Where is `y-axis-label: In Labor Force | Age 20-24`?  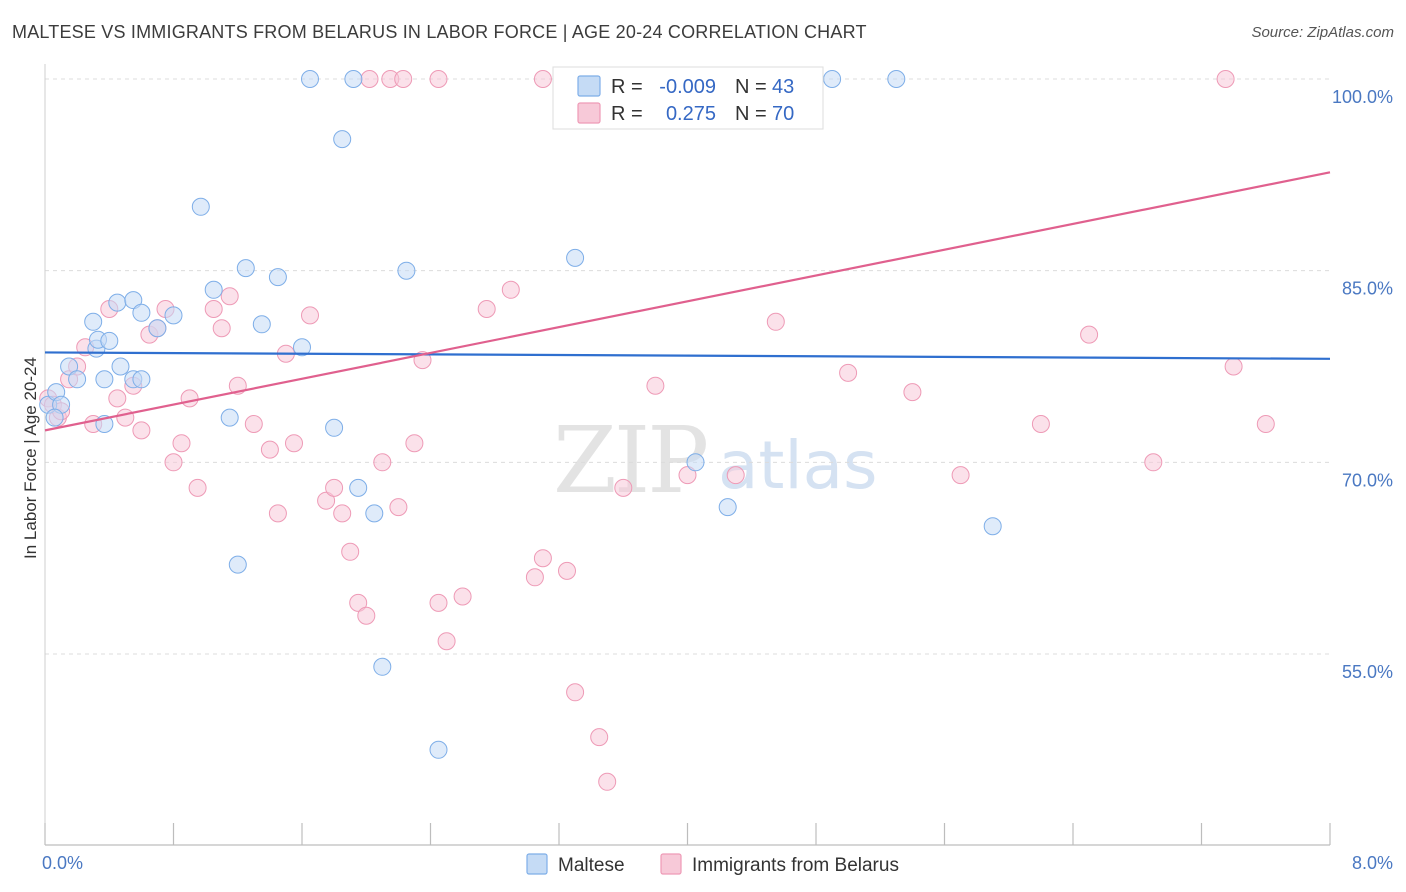 y-axis-label: In Labor Force | Age 20-24 is located at coordinates (30, 458).